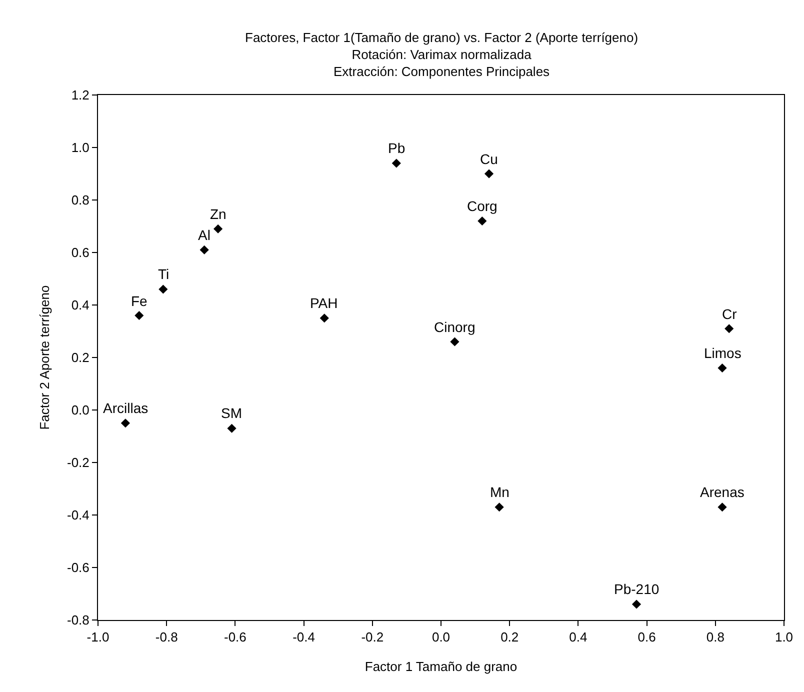  What do you see at coordinates (482, 206) in the screenshot?
I see `annotation: Corg` at bounding box center [482, 206].